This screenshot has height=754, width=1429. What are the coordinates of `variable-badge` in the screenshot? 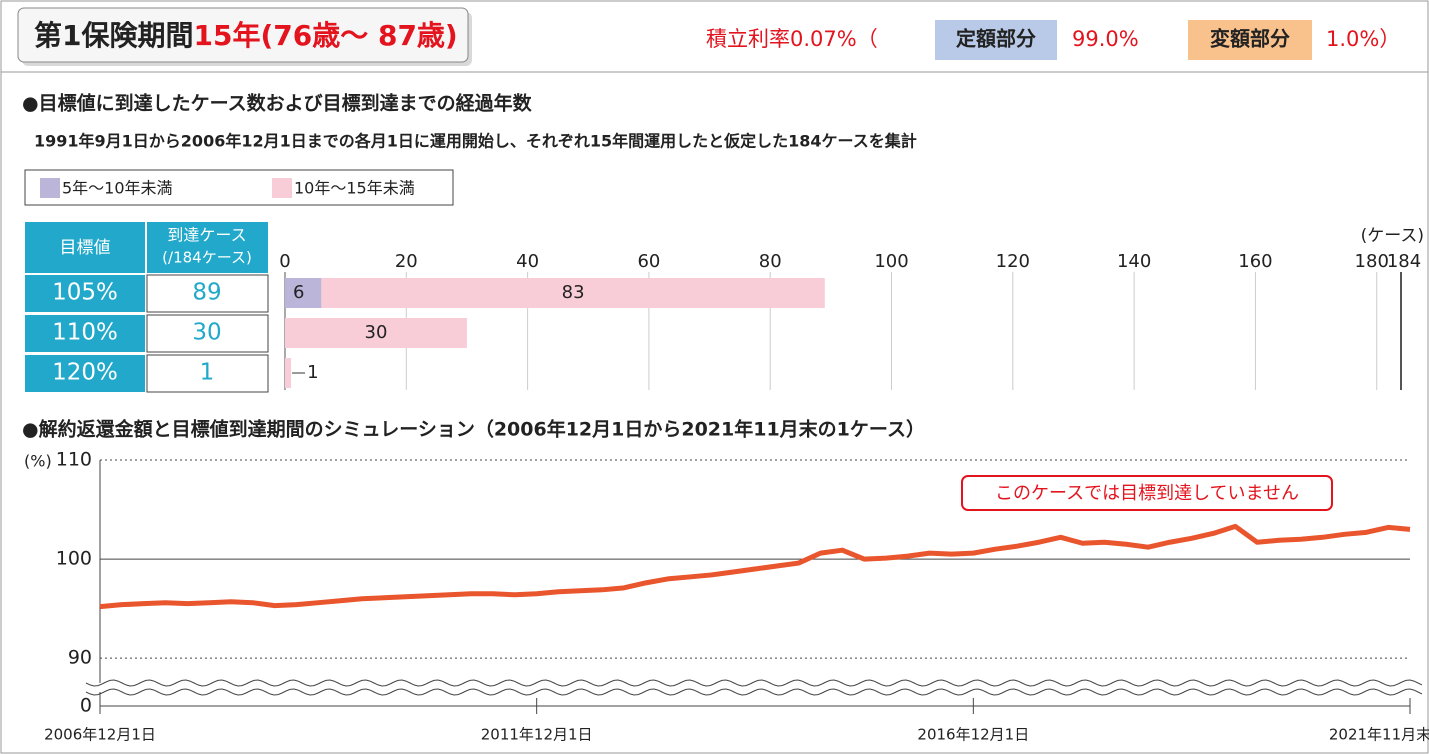 It's located at (1250, 40).